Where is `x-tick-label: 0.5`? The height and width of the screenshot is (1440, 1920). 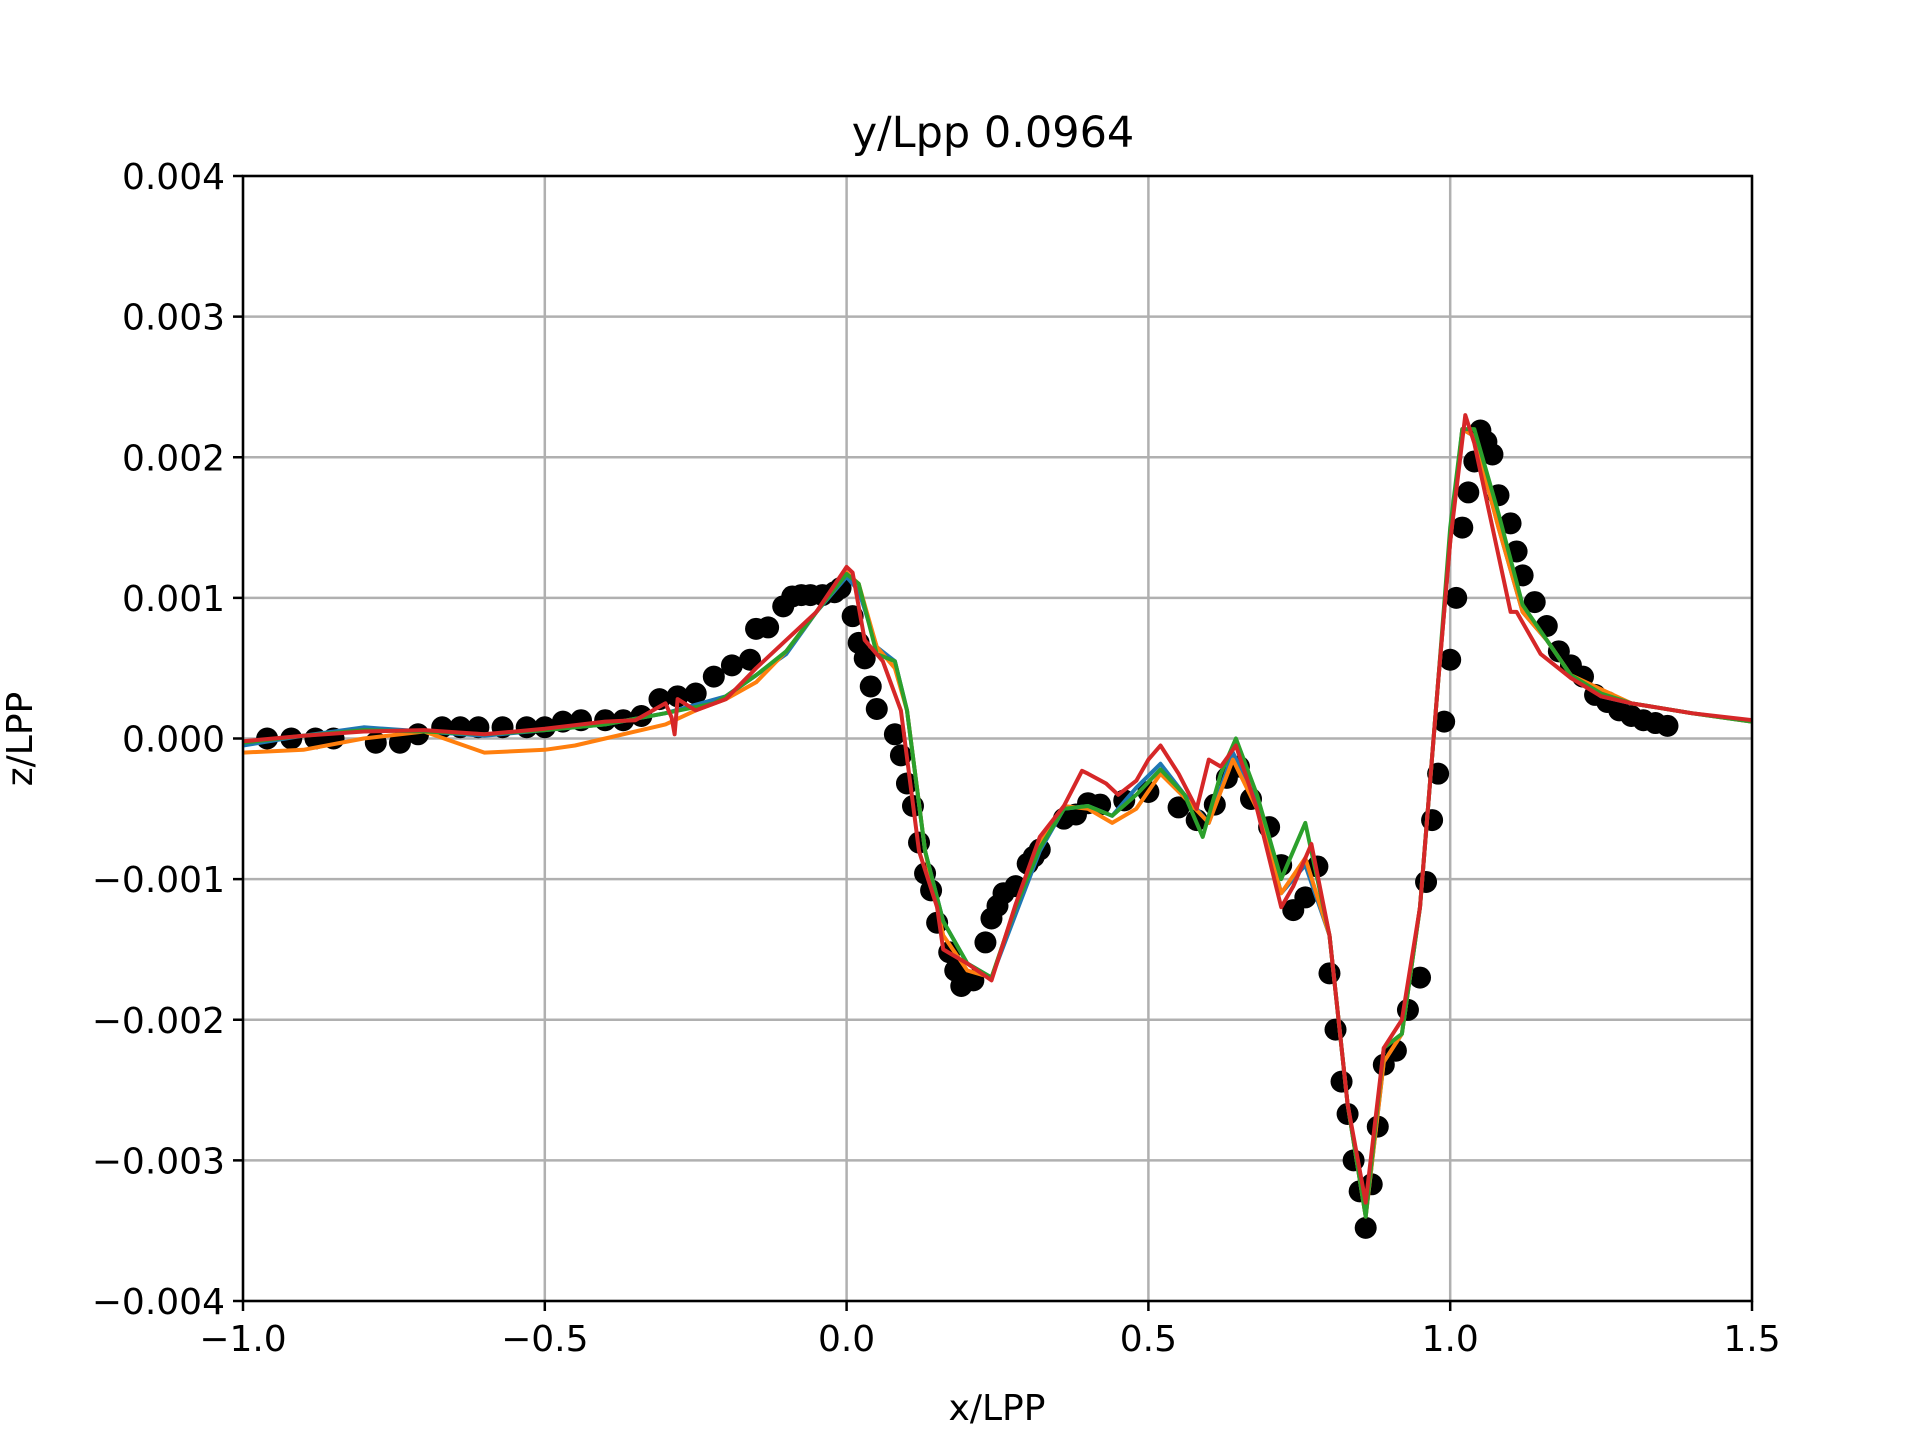
x-tick-label: 0.5 is located at coordinates (1148, 1339).